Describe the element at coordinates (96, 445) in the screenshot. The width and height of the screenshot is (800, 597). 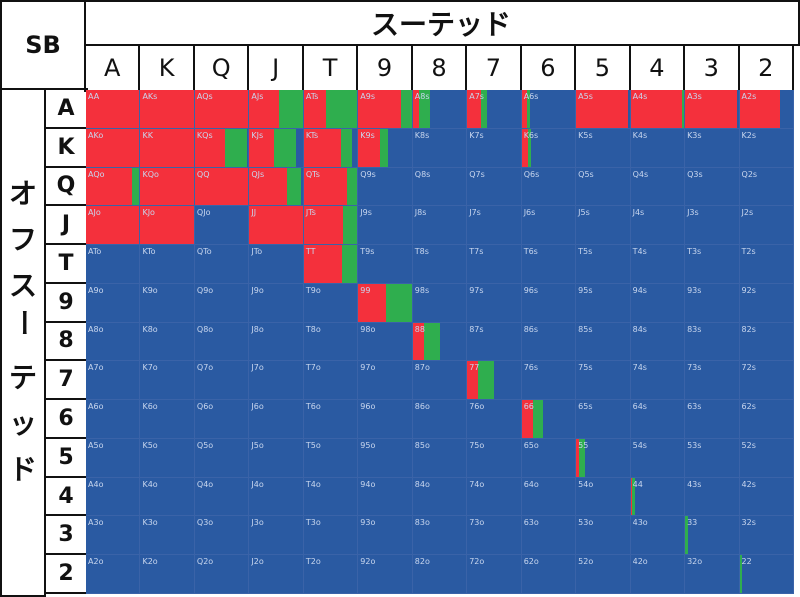
I see `hand-label: A5o` at that location.